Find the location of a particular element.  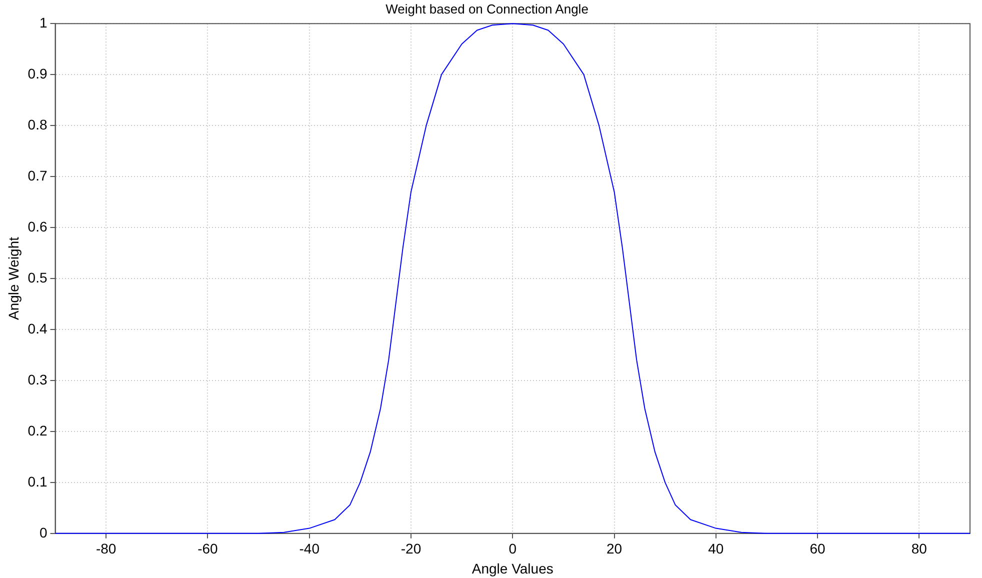

x-tick-label: -20 is located at coordinates (411, 548).